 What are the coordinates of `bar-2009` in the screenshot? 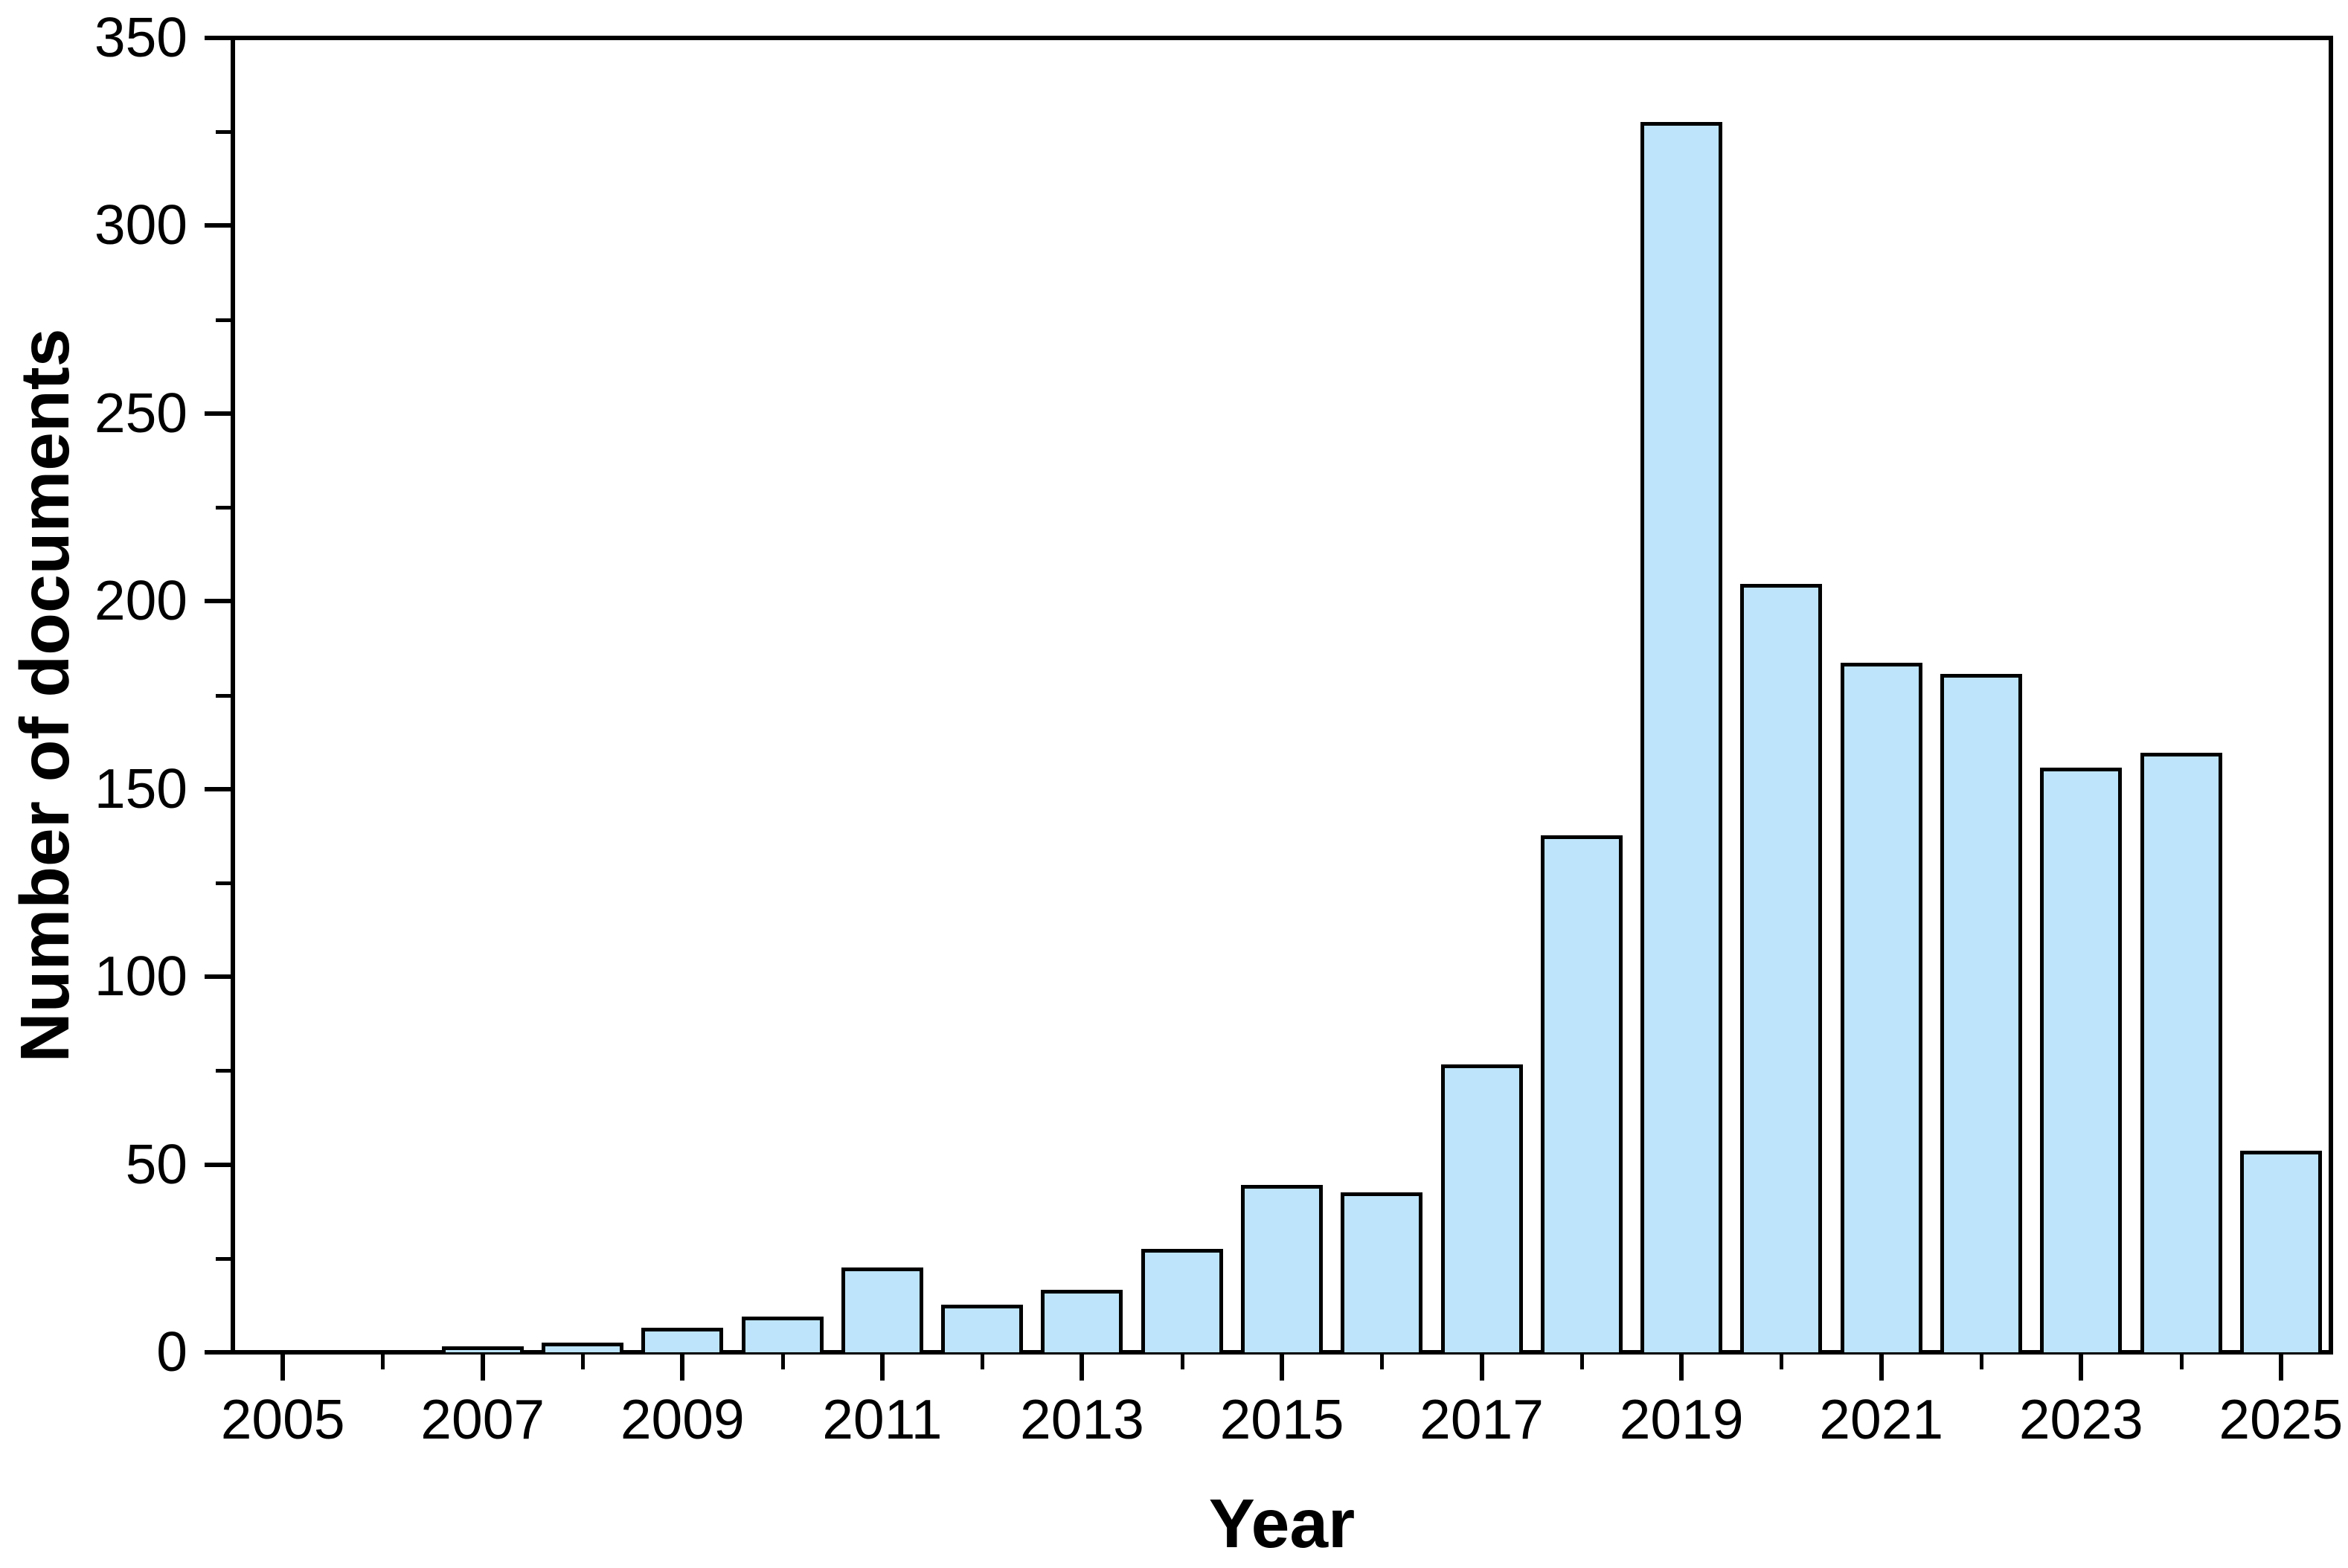 It's located at (682, 1339).